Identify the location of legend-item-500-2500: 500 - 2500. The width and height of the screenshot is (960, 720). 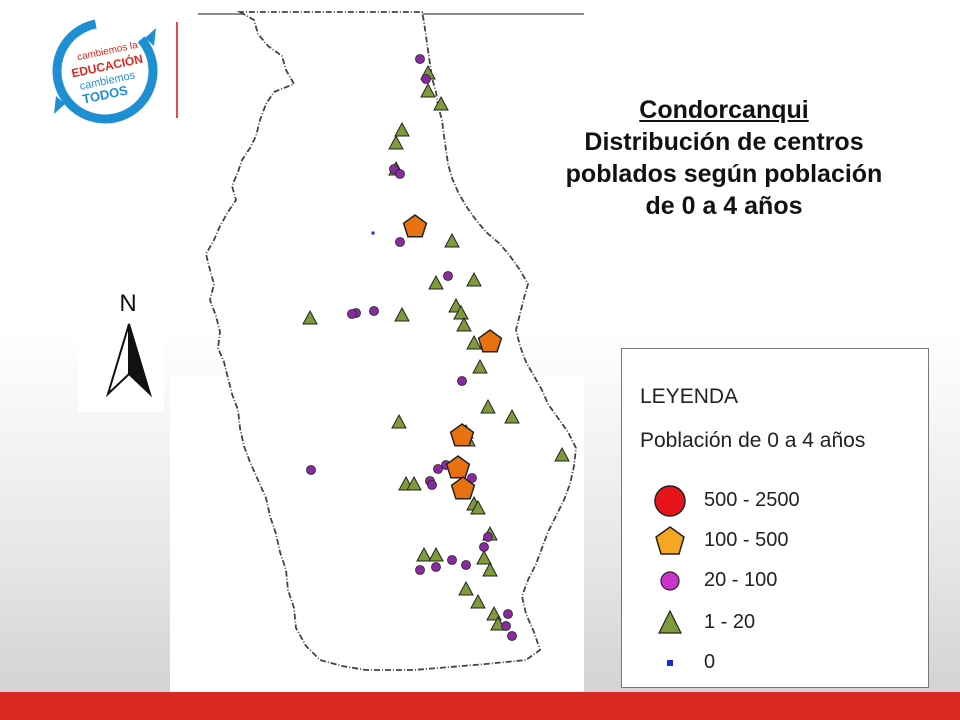
(782, 501).